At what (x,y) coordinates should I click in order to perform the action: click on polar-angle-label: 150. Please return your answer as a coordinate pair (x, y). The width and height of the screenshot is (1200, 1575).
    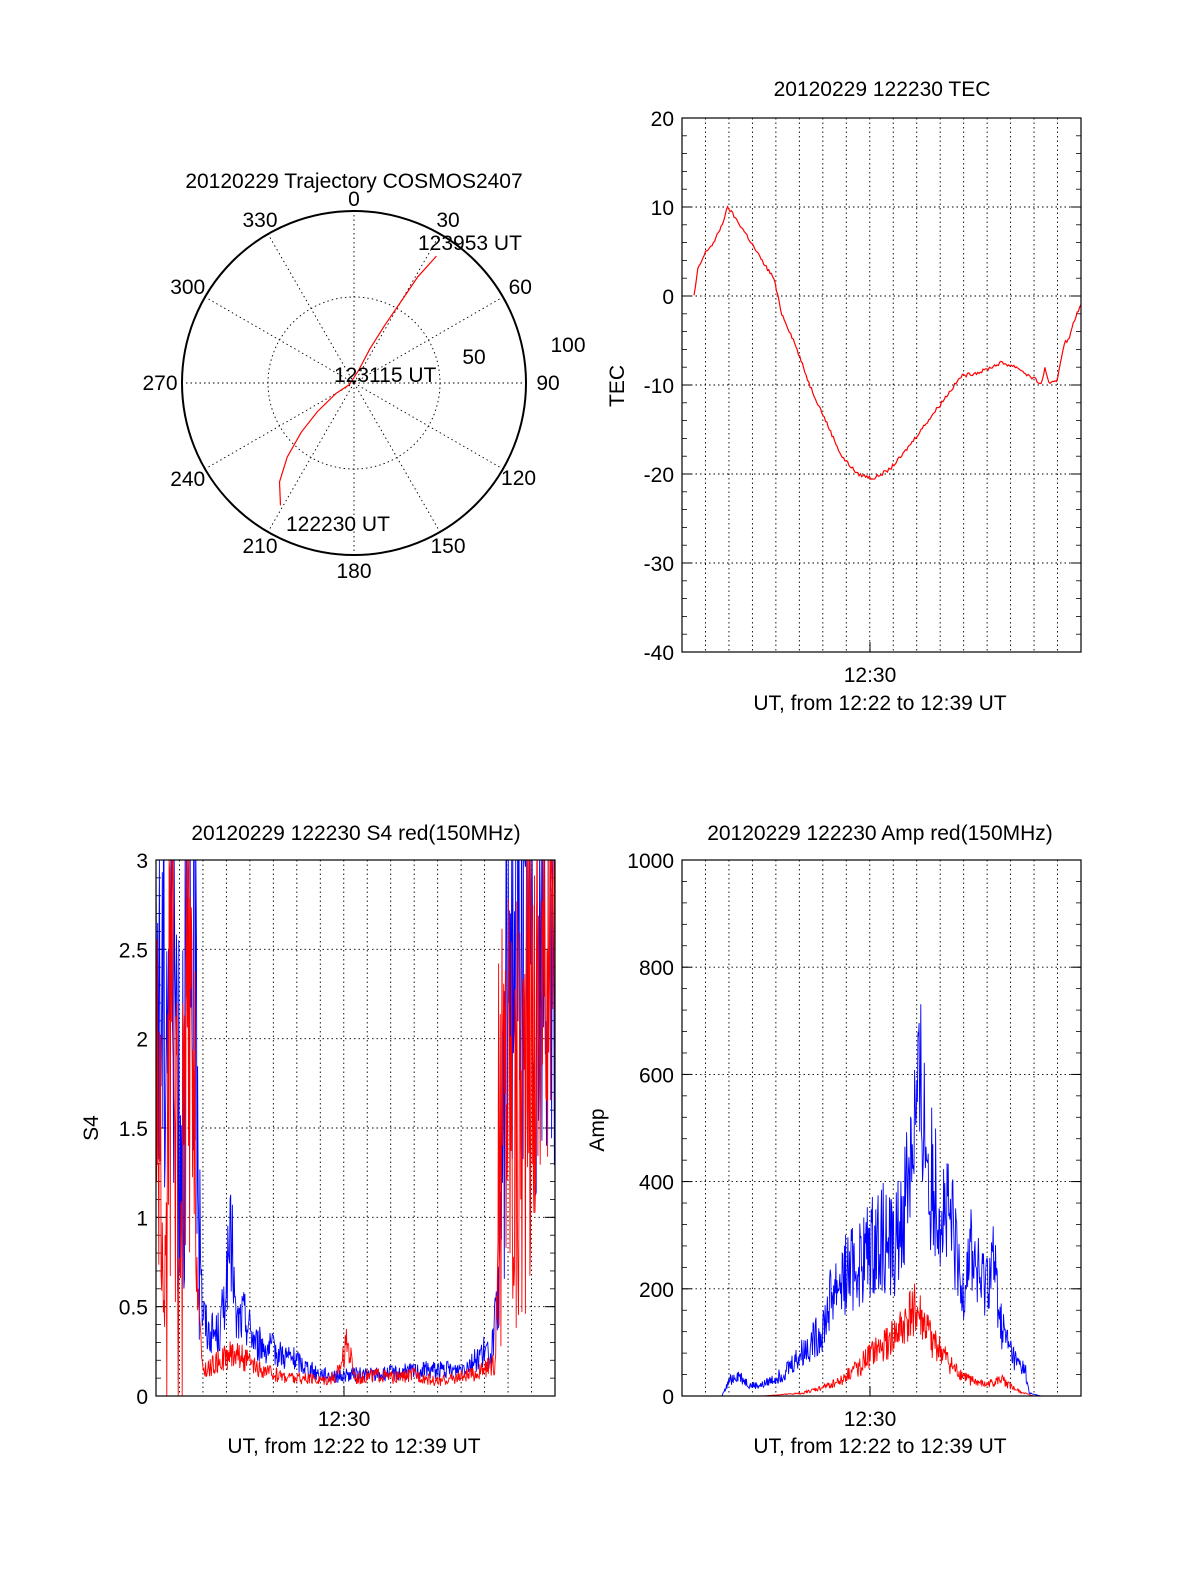
    Looking at the image, I should click on (447, 546).